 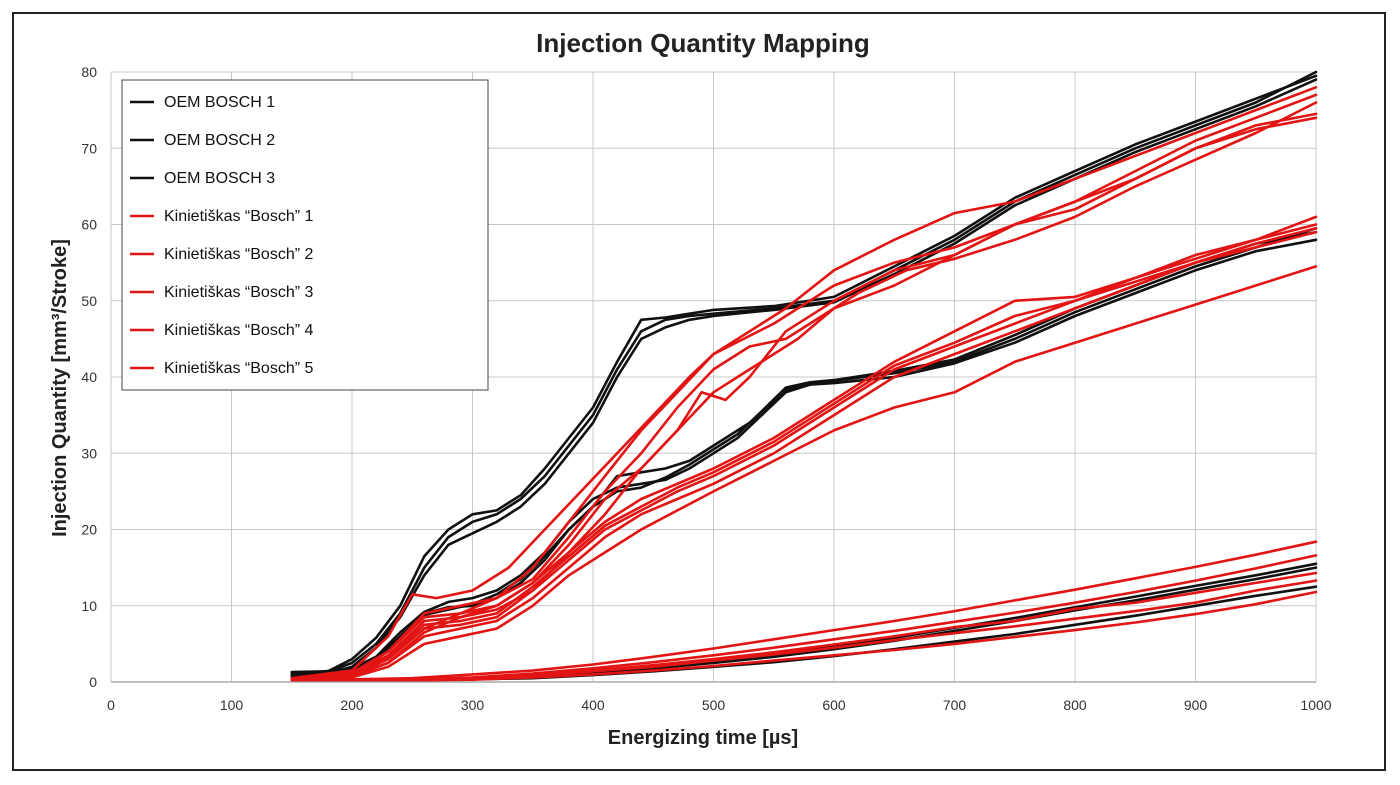 What do you see at coordinates (352, 705) in the screenshot?
I see `x-tick-label: 200` at bounding box center [352, 705].